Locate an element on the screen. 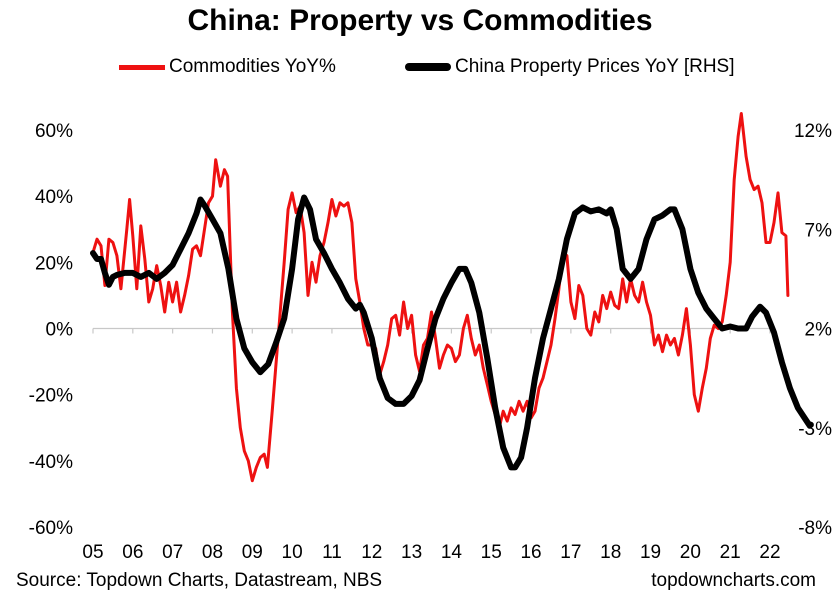  x-tick-label: 20 is located at coordinates (690, 552).